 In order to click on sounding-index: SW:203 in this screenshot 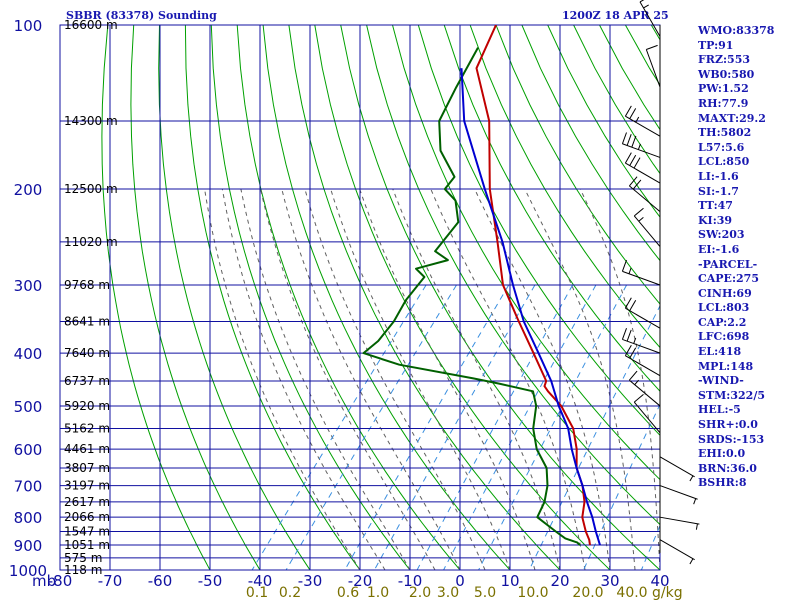, I will do `click(721, 235)`.